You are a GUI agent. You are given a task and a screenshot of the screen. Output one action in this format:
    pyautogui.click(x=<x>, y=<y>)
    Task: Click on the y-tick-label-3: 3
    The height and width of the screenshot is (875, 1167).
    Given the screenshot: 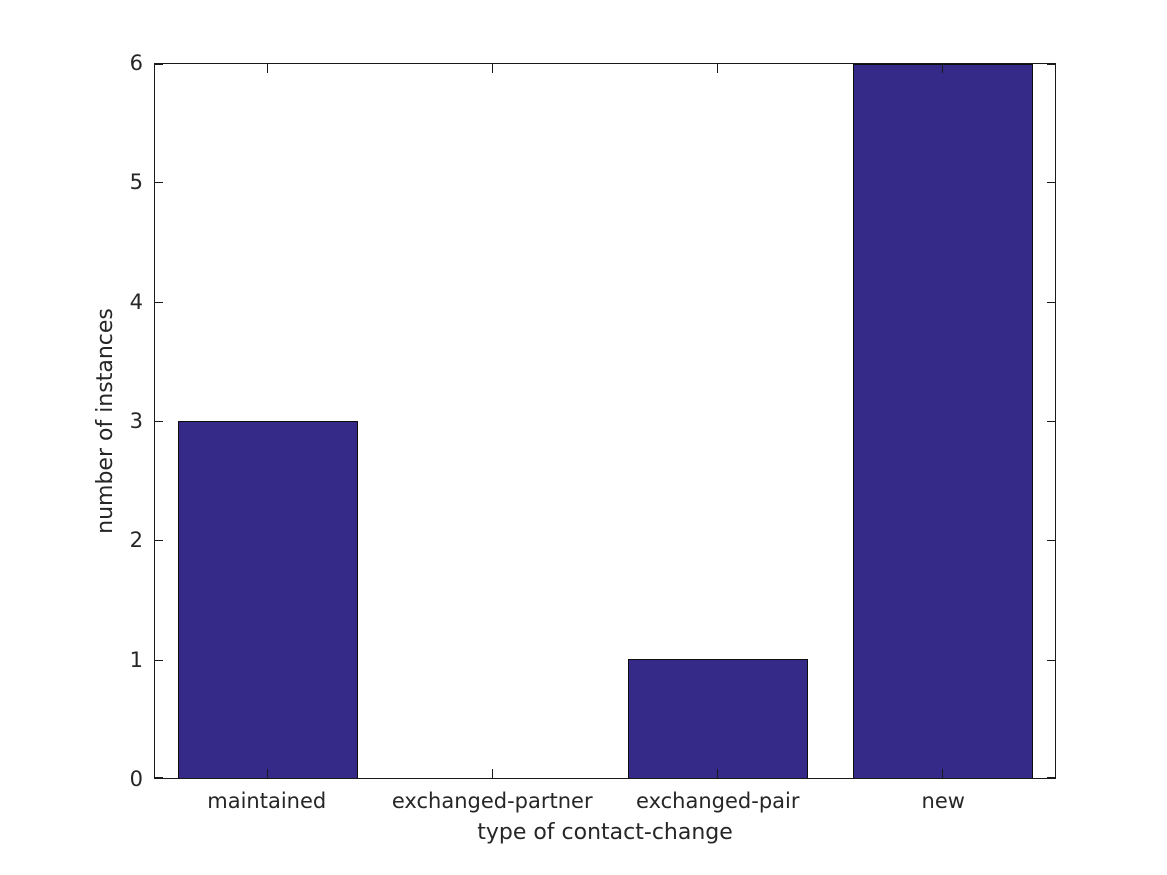 What is the action you would take?
    pyautogui.click(x=136, y=421)
    